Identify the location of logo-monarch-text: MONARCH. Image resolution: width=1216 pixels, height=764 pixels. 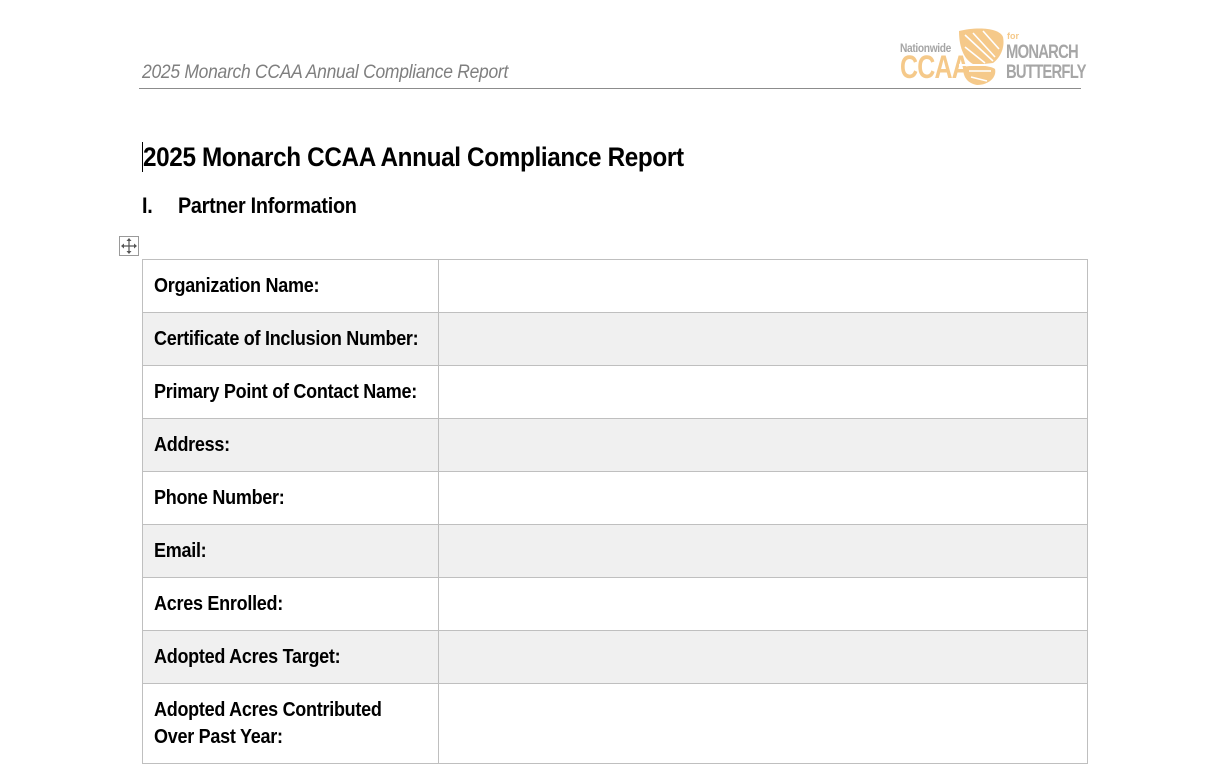
(1042, 52).